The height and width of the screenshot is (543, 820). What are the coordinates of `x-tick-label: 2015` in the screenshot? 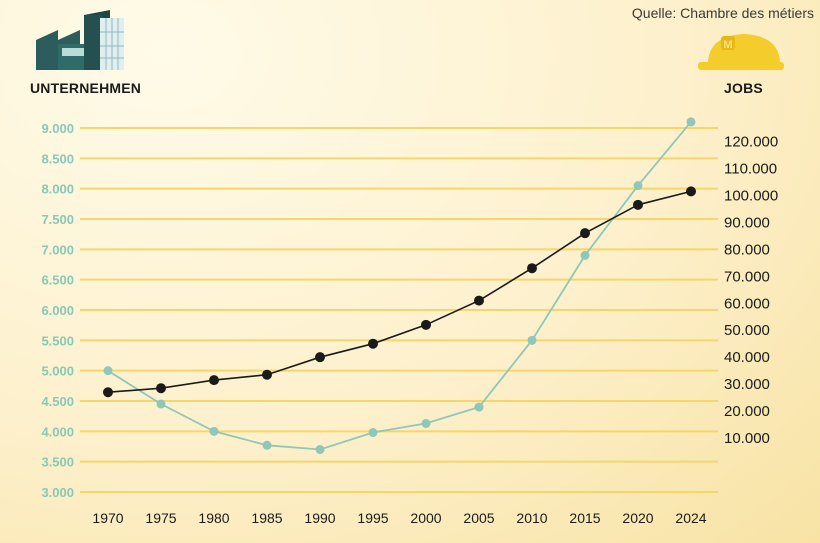 It's located at (584, 518).